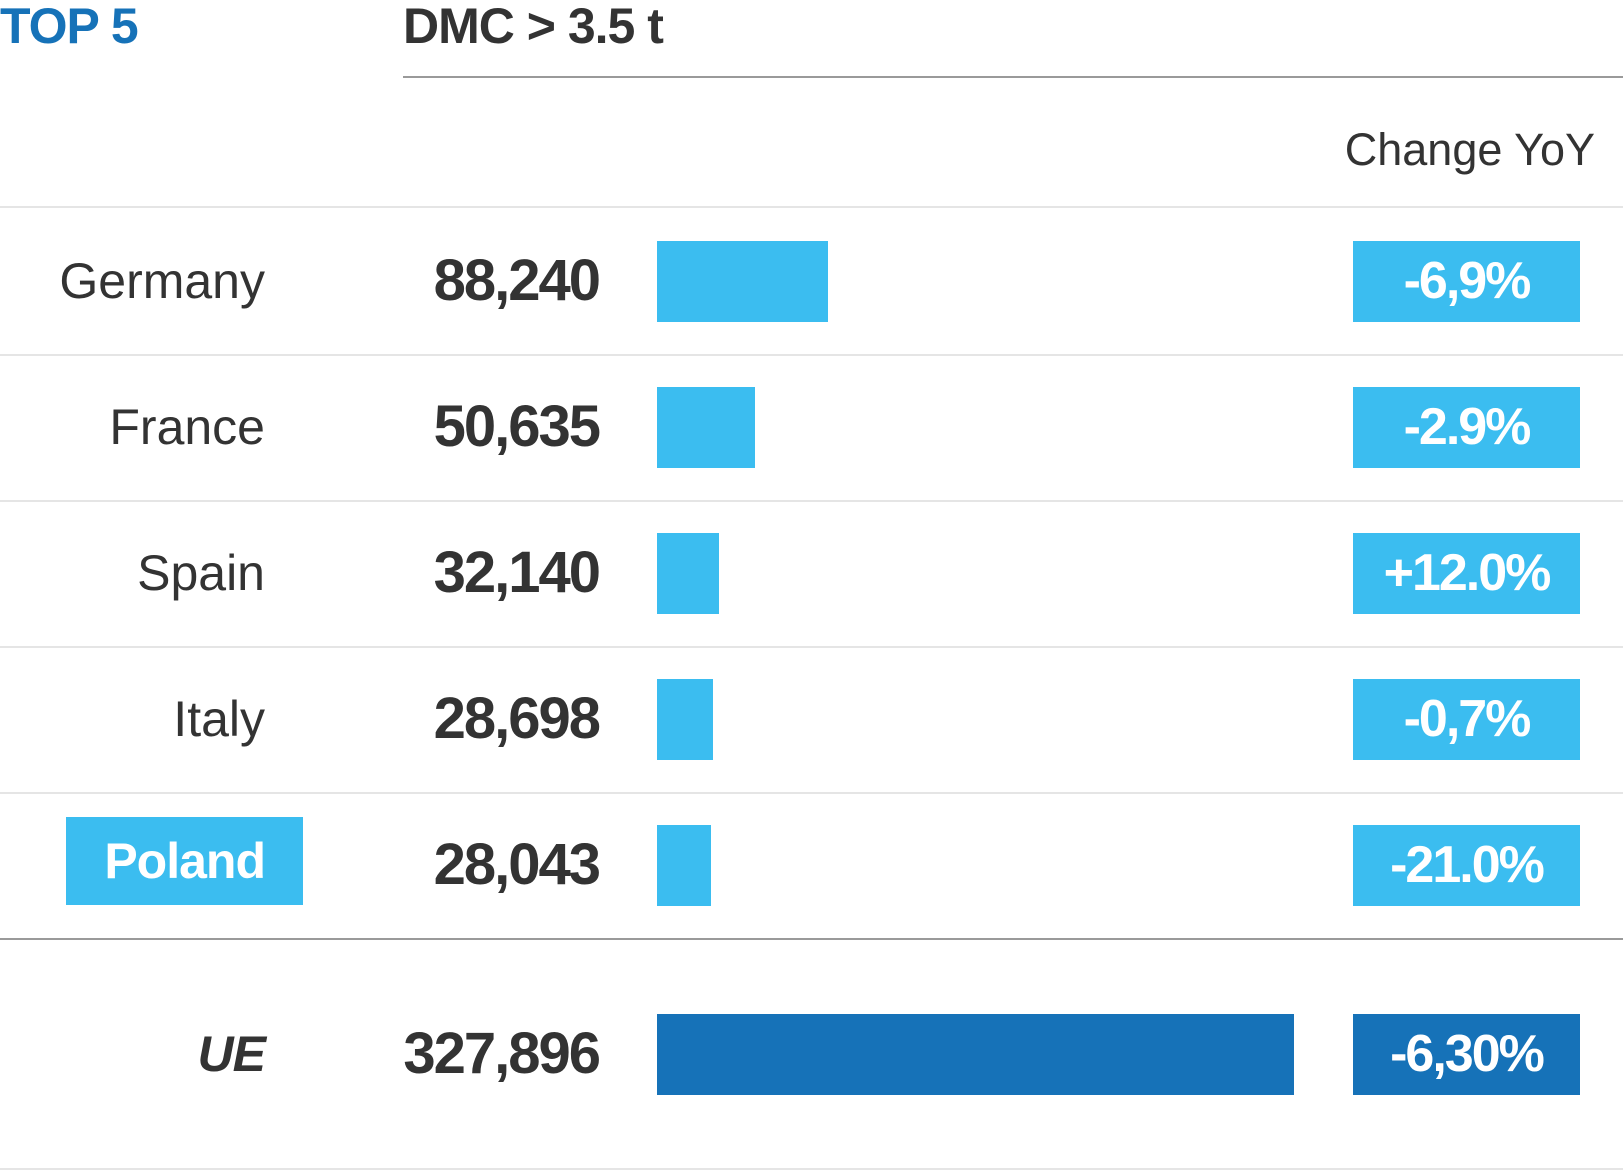 This screenshot has height=1174, width=1623. I want to click on chart-row-spain: Spain 32,140 +12.0%, so click(811, 573).